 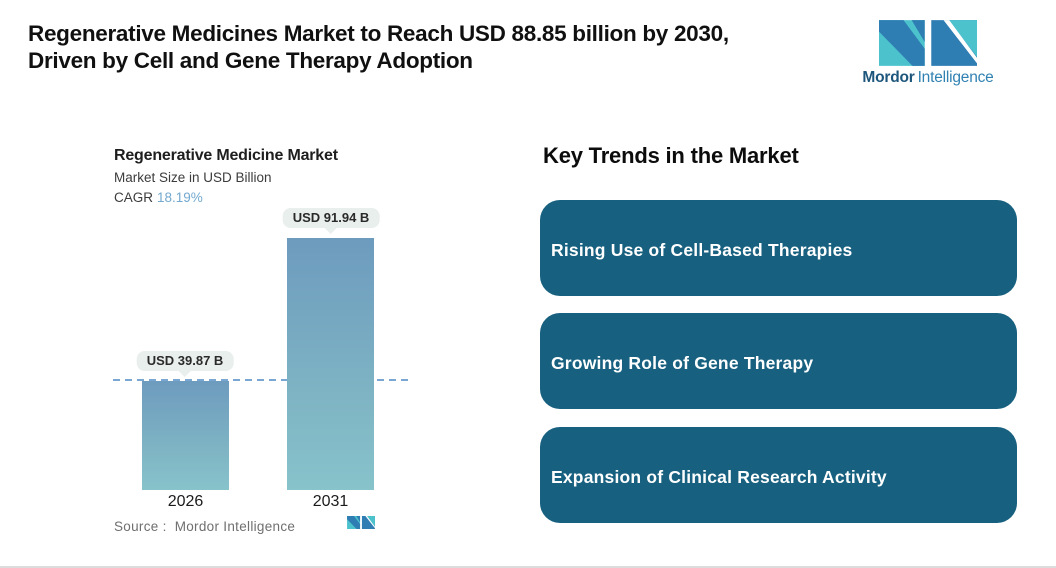 What do you see at coordinates (331, 218) in the screenshot?
I see `value-label-2031: USD 91.94 B` at bounding box center [331, 218].